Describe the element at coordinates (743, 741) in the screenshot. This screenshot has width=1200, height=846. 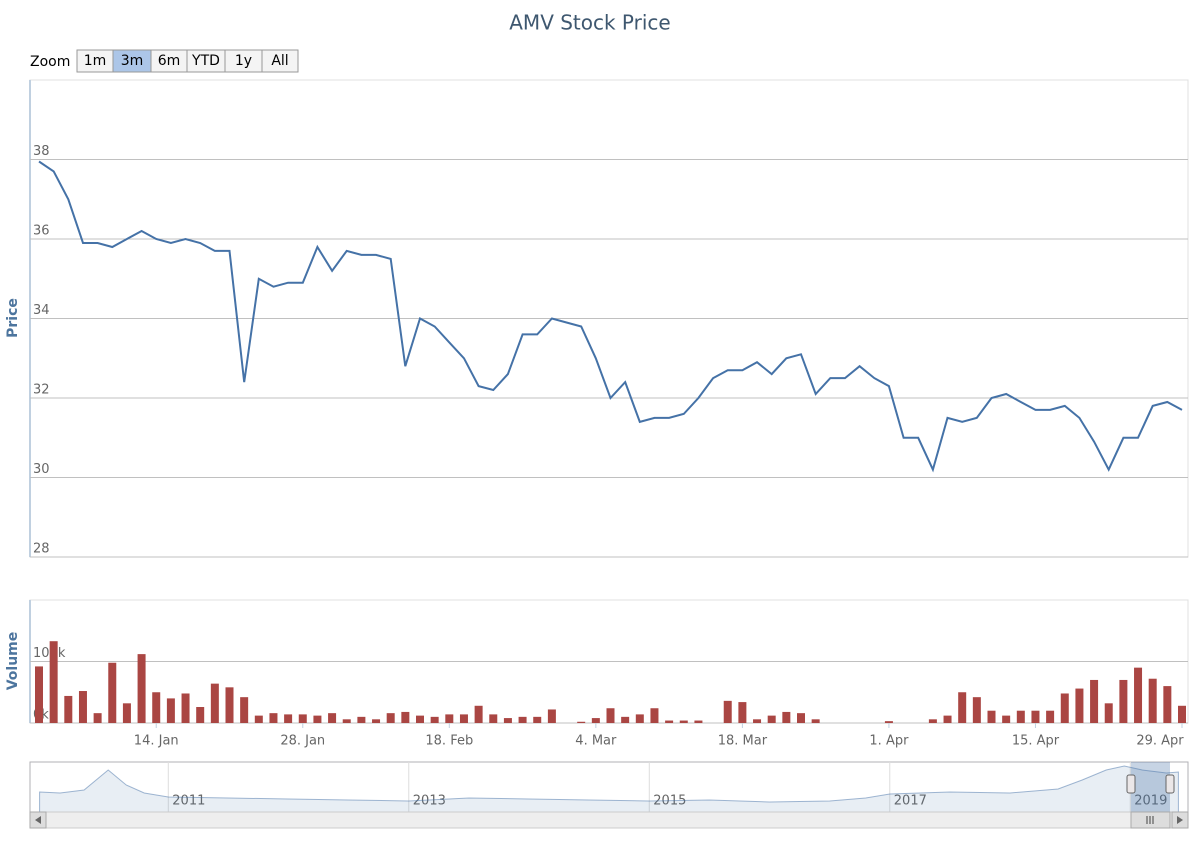
I see `x-tick-label: 18. Mar` at that location.